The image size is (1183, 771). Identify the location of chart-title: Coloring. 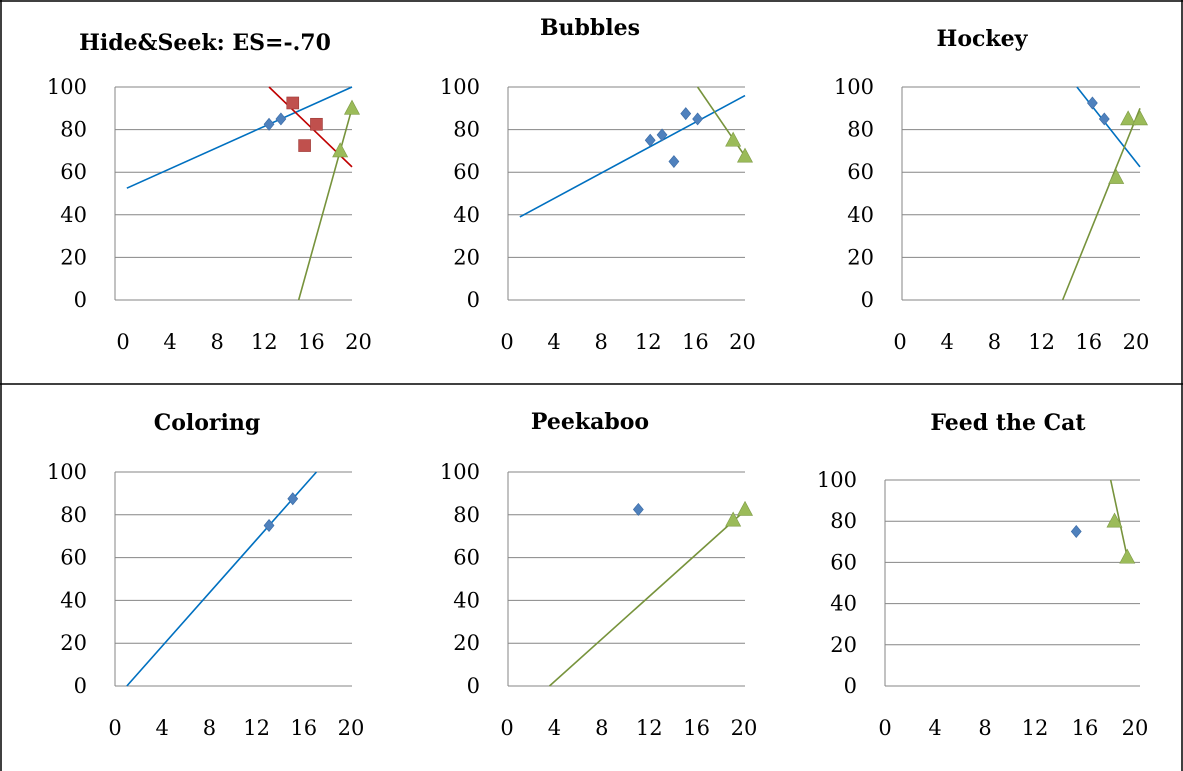
(207, 423).